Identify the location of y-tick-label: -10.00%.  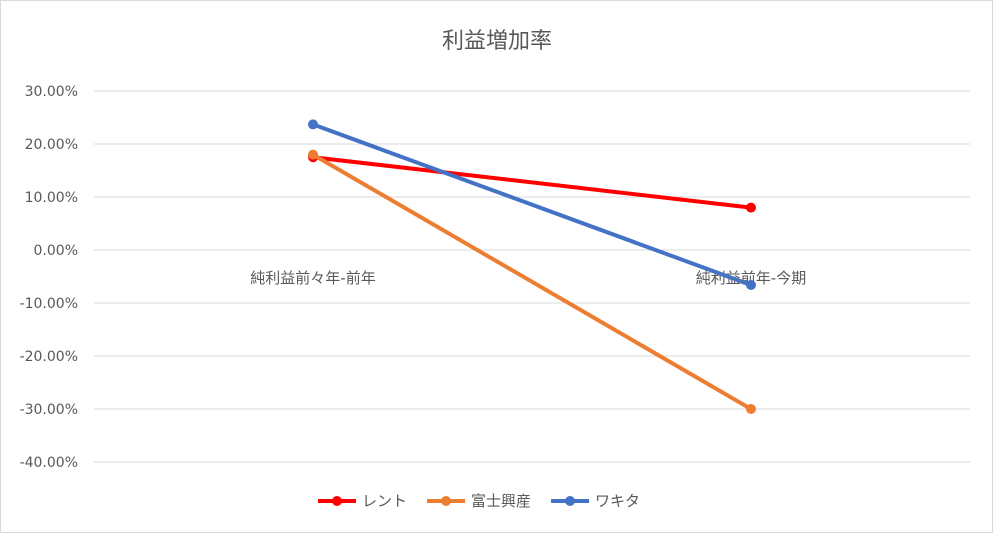
(49, 304).